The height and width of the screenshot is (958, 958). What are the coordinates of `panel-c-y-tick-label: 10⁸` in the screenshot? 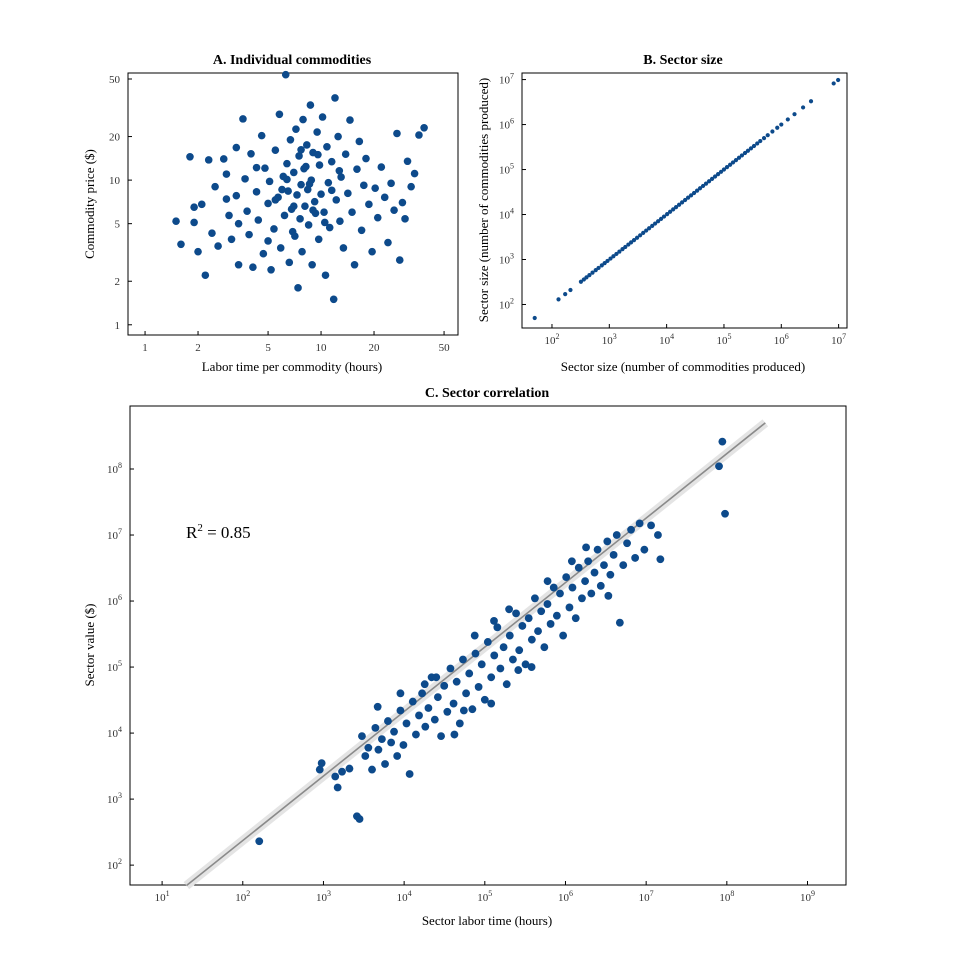 It's located at (114, 468).